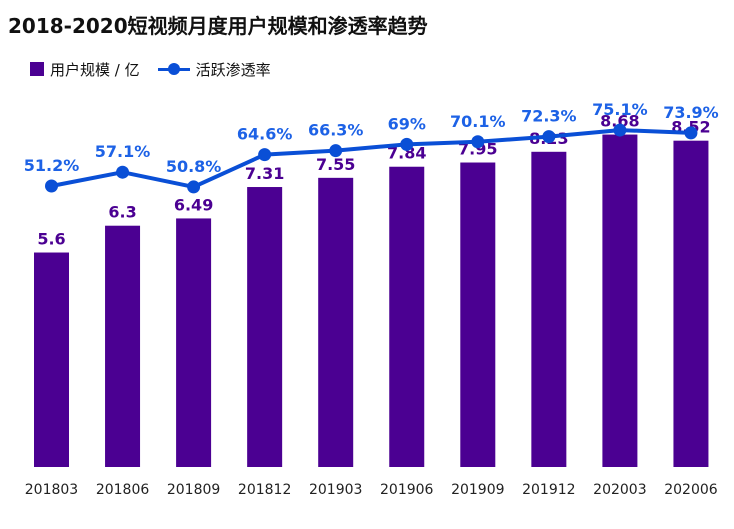  Describe the element at coordinates (122, 212) in the screenshot. I see `bar-value-label-201806: 6.3` at that location.